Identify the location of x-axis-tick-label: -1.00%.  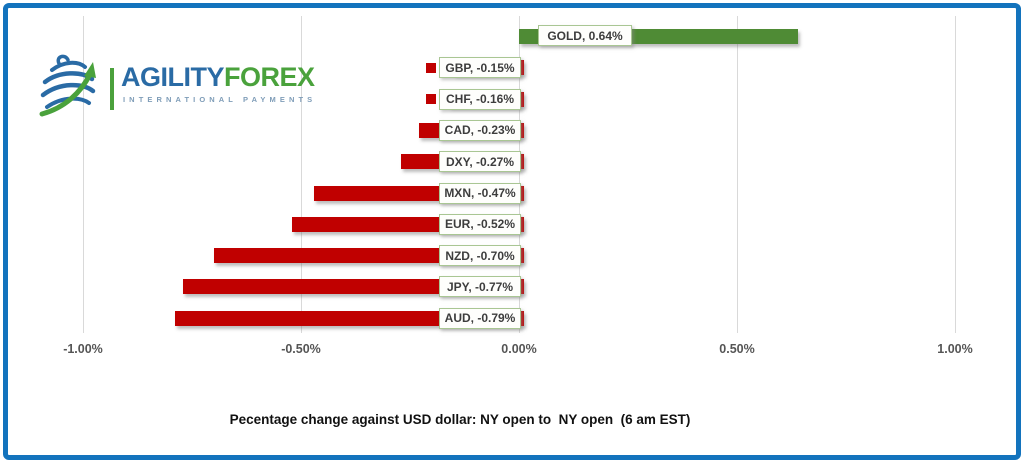
(83, 349).